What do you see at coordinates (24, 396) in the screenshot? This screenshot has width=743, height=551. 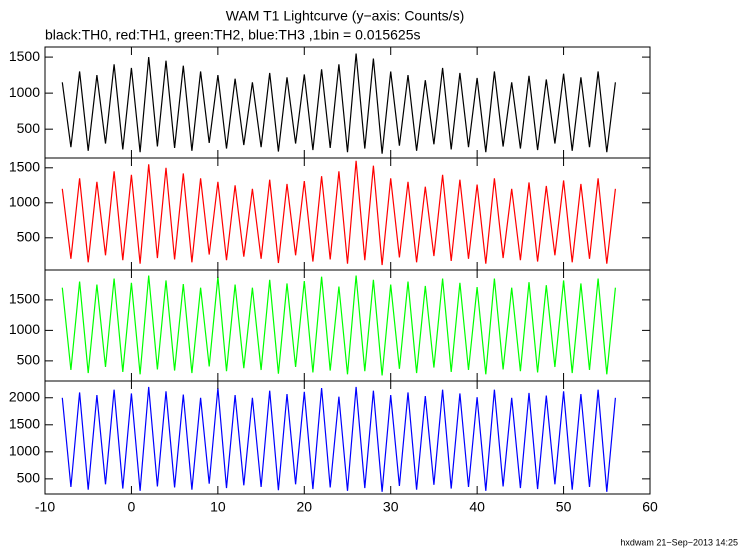 I see `y-tick-label: 2000` at bounding box center [24, 396].